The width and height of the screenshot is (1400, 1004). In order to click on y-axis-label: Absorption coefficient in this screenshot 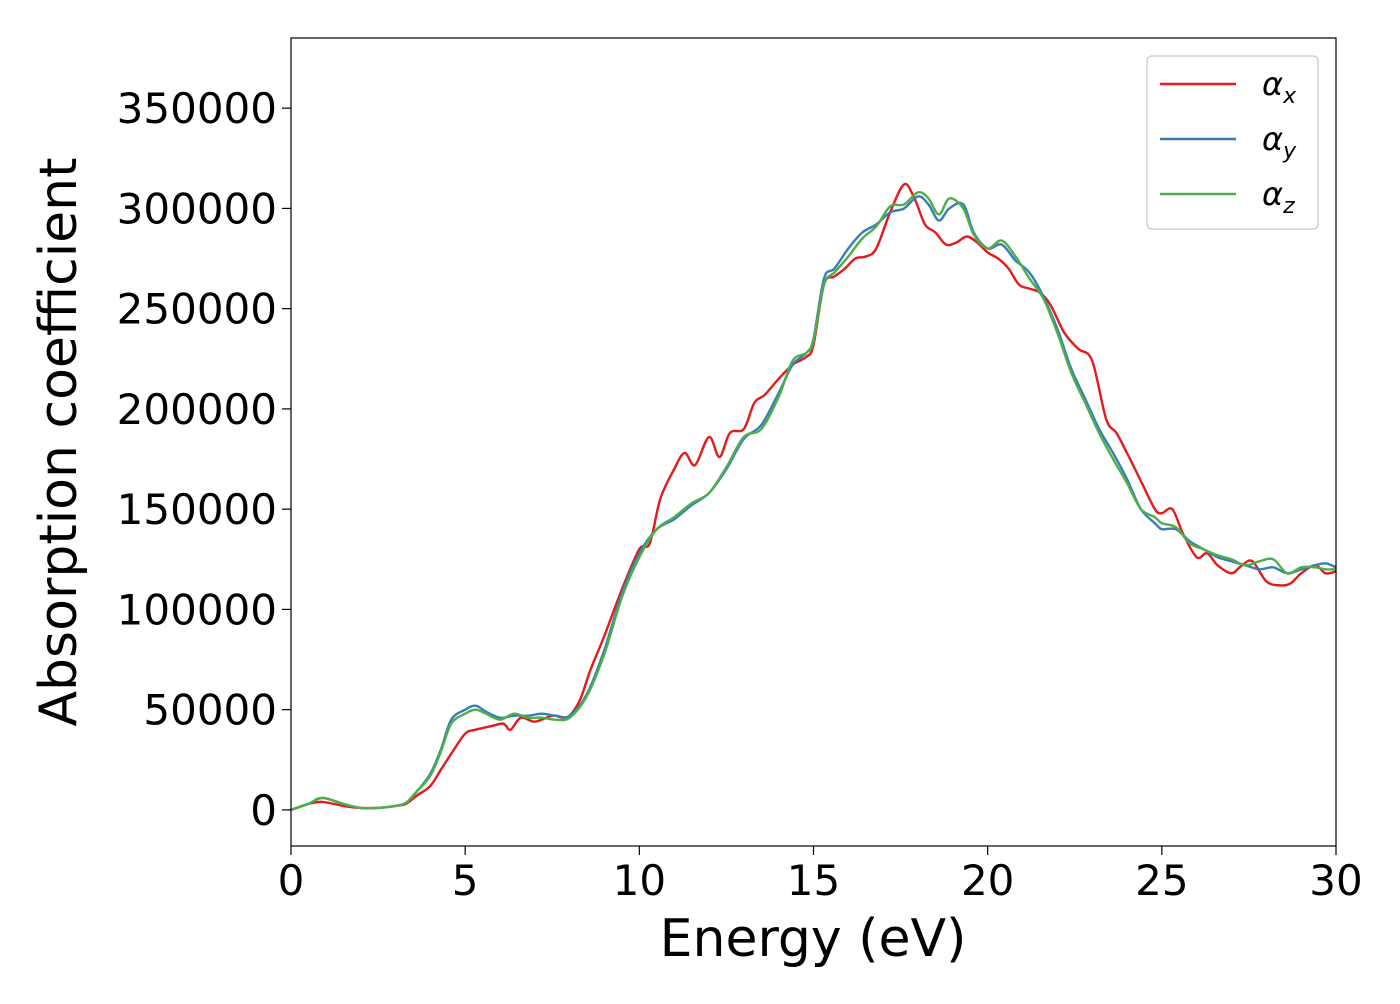, I will do `click(59, 441)`.